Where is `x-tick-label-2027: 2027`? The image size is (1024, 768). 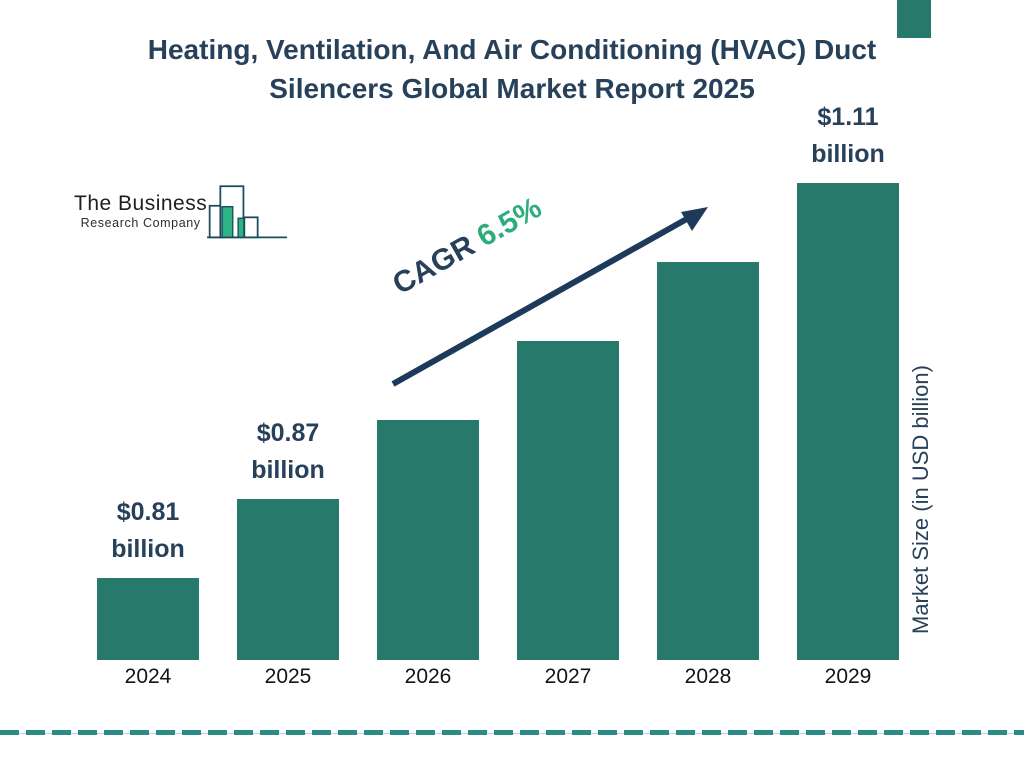 x-tick-label-2027: 2027 is located at coordinates (568, 676).